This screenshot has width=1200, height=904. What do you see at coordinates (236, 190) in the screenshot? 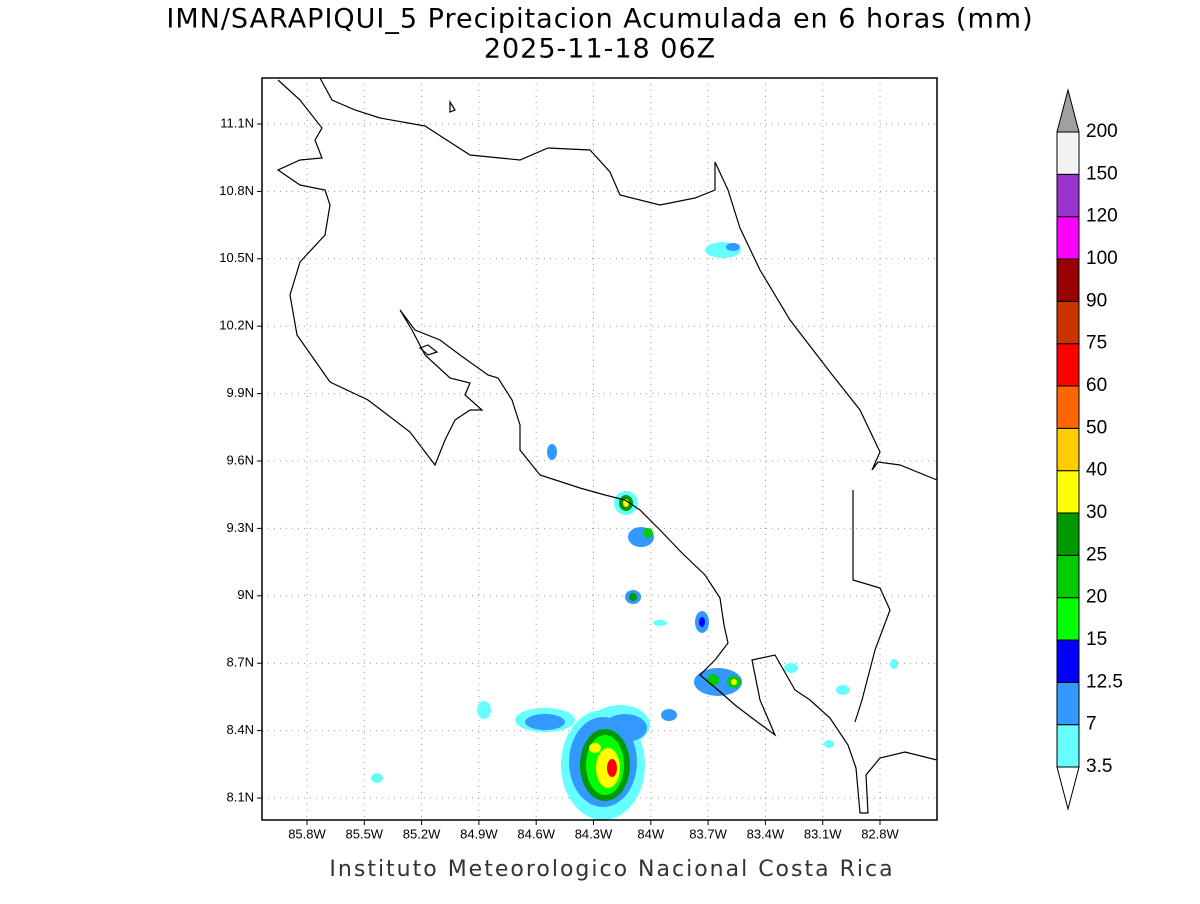
I see `y-tick-label: 10.8N` at bounding box center [236, 190].